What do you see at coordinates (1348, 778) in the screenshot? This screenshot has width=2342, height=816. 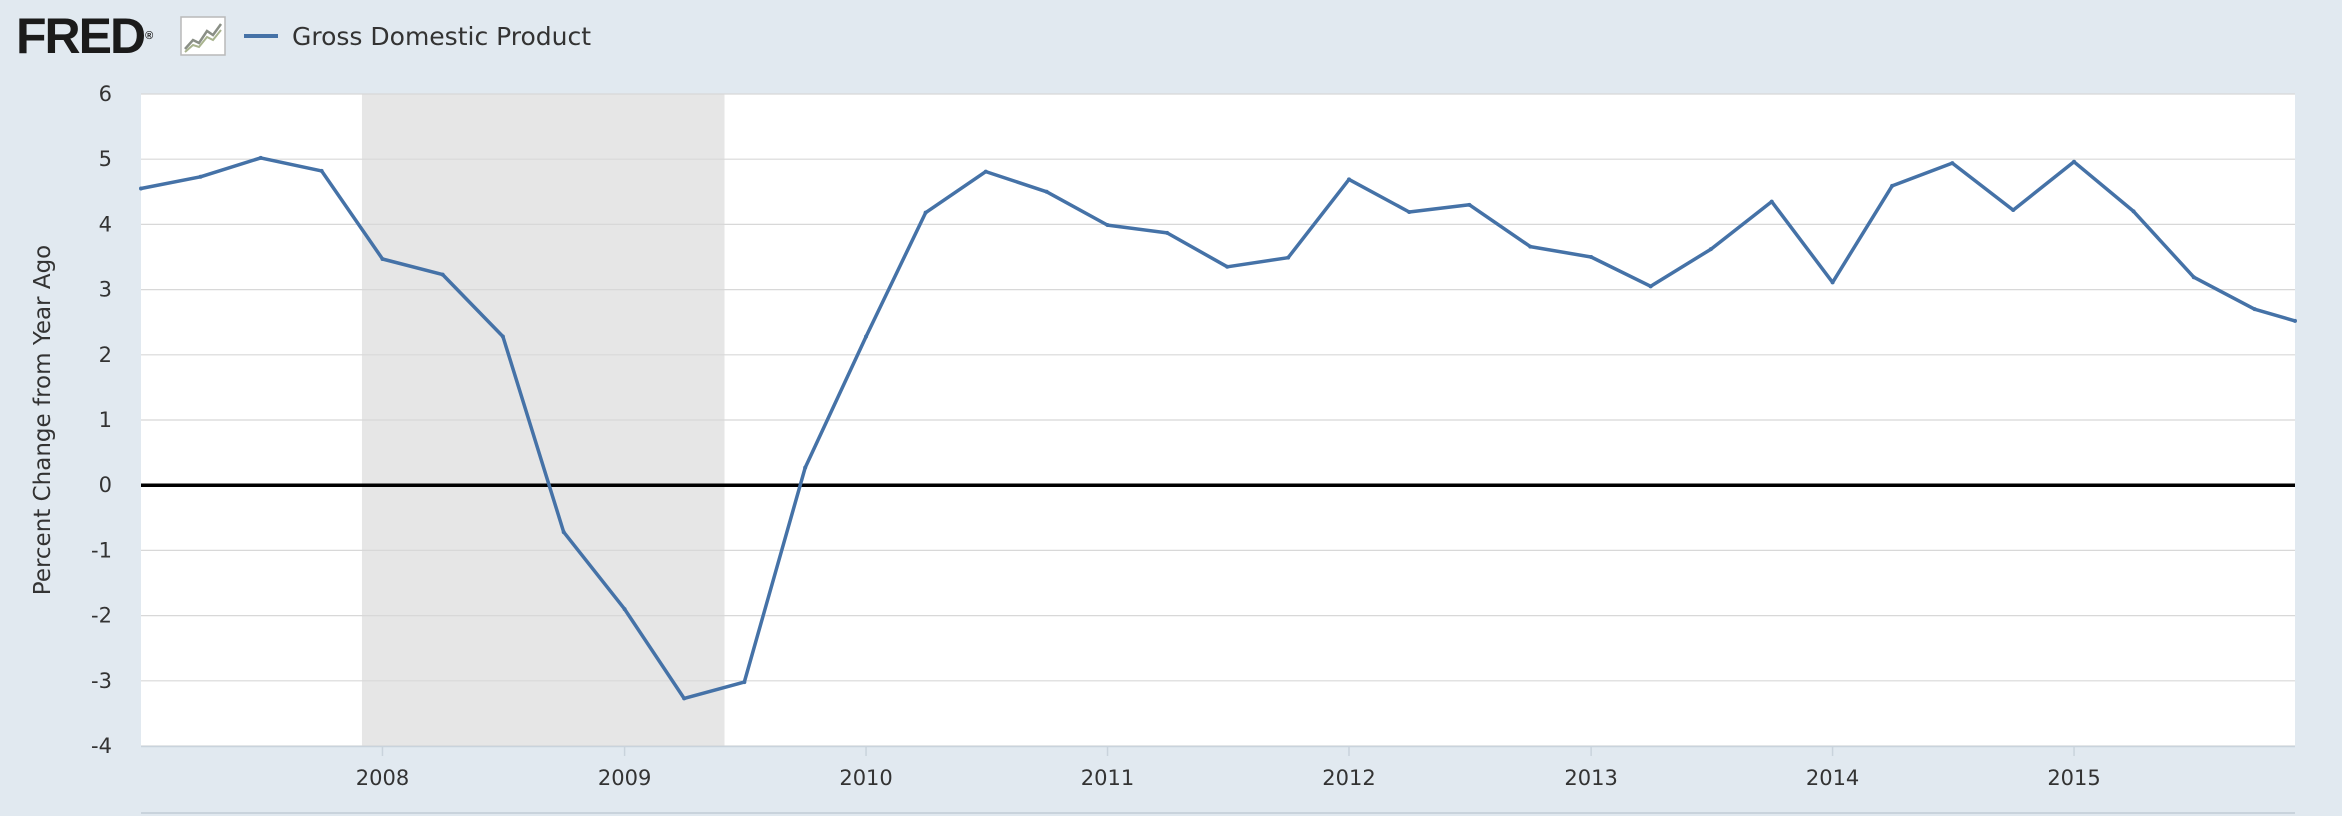 I see `x-tick-label: 2012` at bounding box center [1348, 778].